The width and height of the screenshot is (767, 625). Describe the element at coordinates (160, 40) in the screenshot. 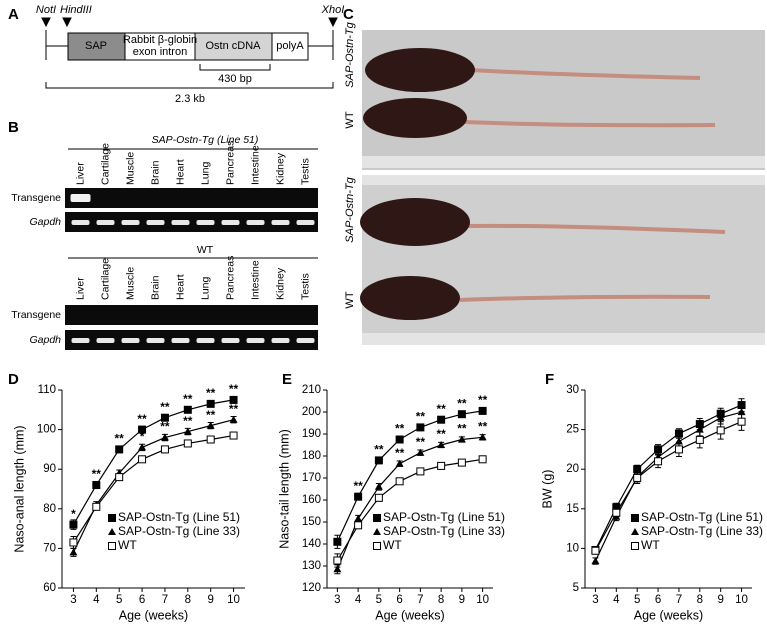

I see `construct-element: Rabbit β-globin` at that location.